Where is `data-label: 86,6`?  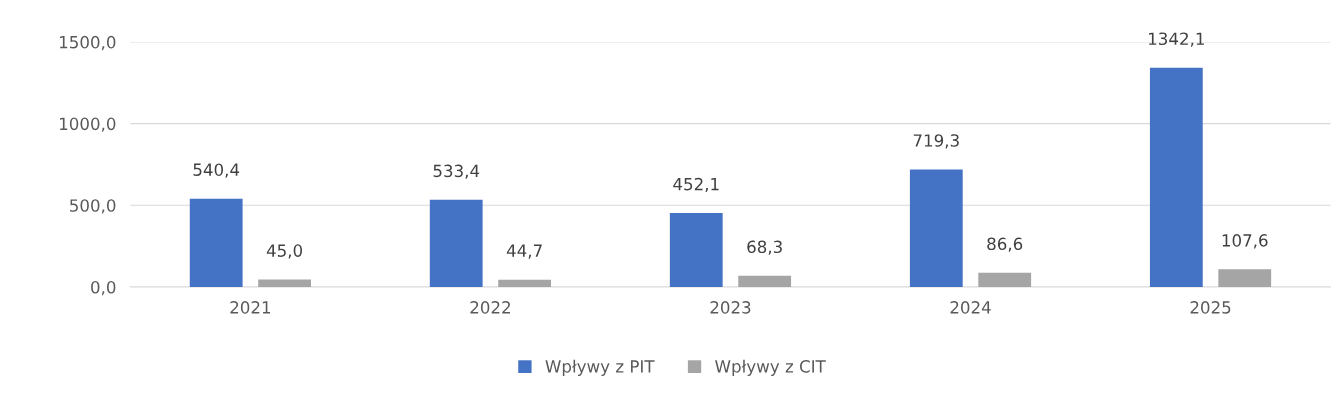
data-label: 86,6 is located at coordinates (1005, 244).